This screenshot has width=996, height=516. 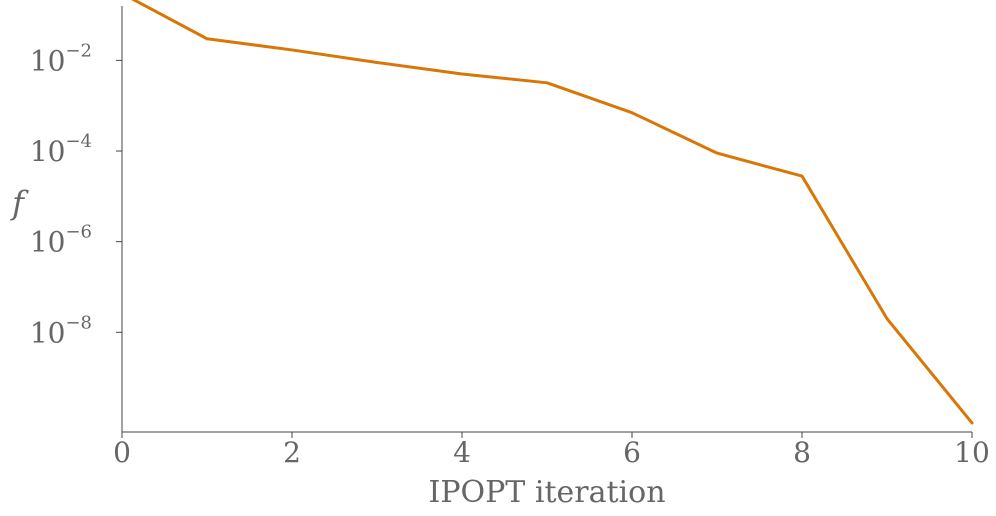 What do you see at coordinates (122, 452) in the screenshot?
I see `x-tick-label: 0` at bounding box center [122, 452].